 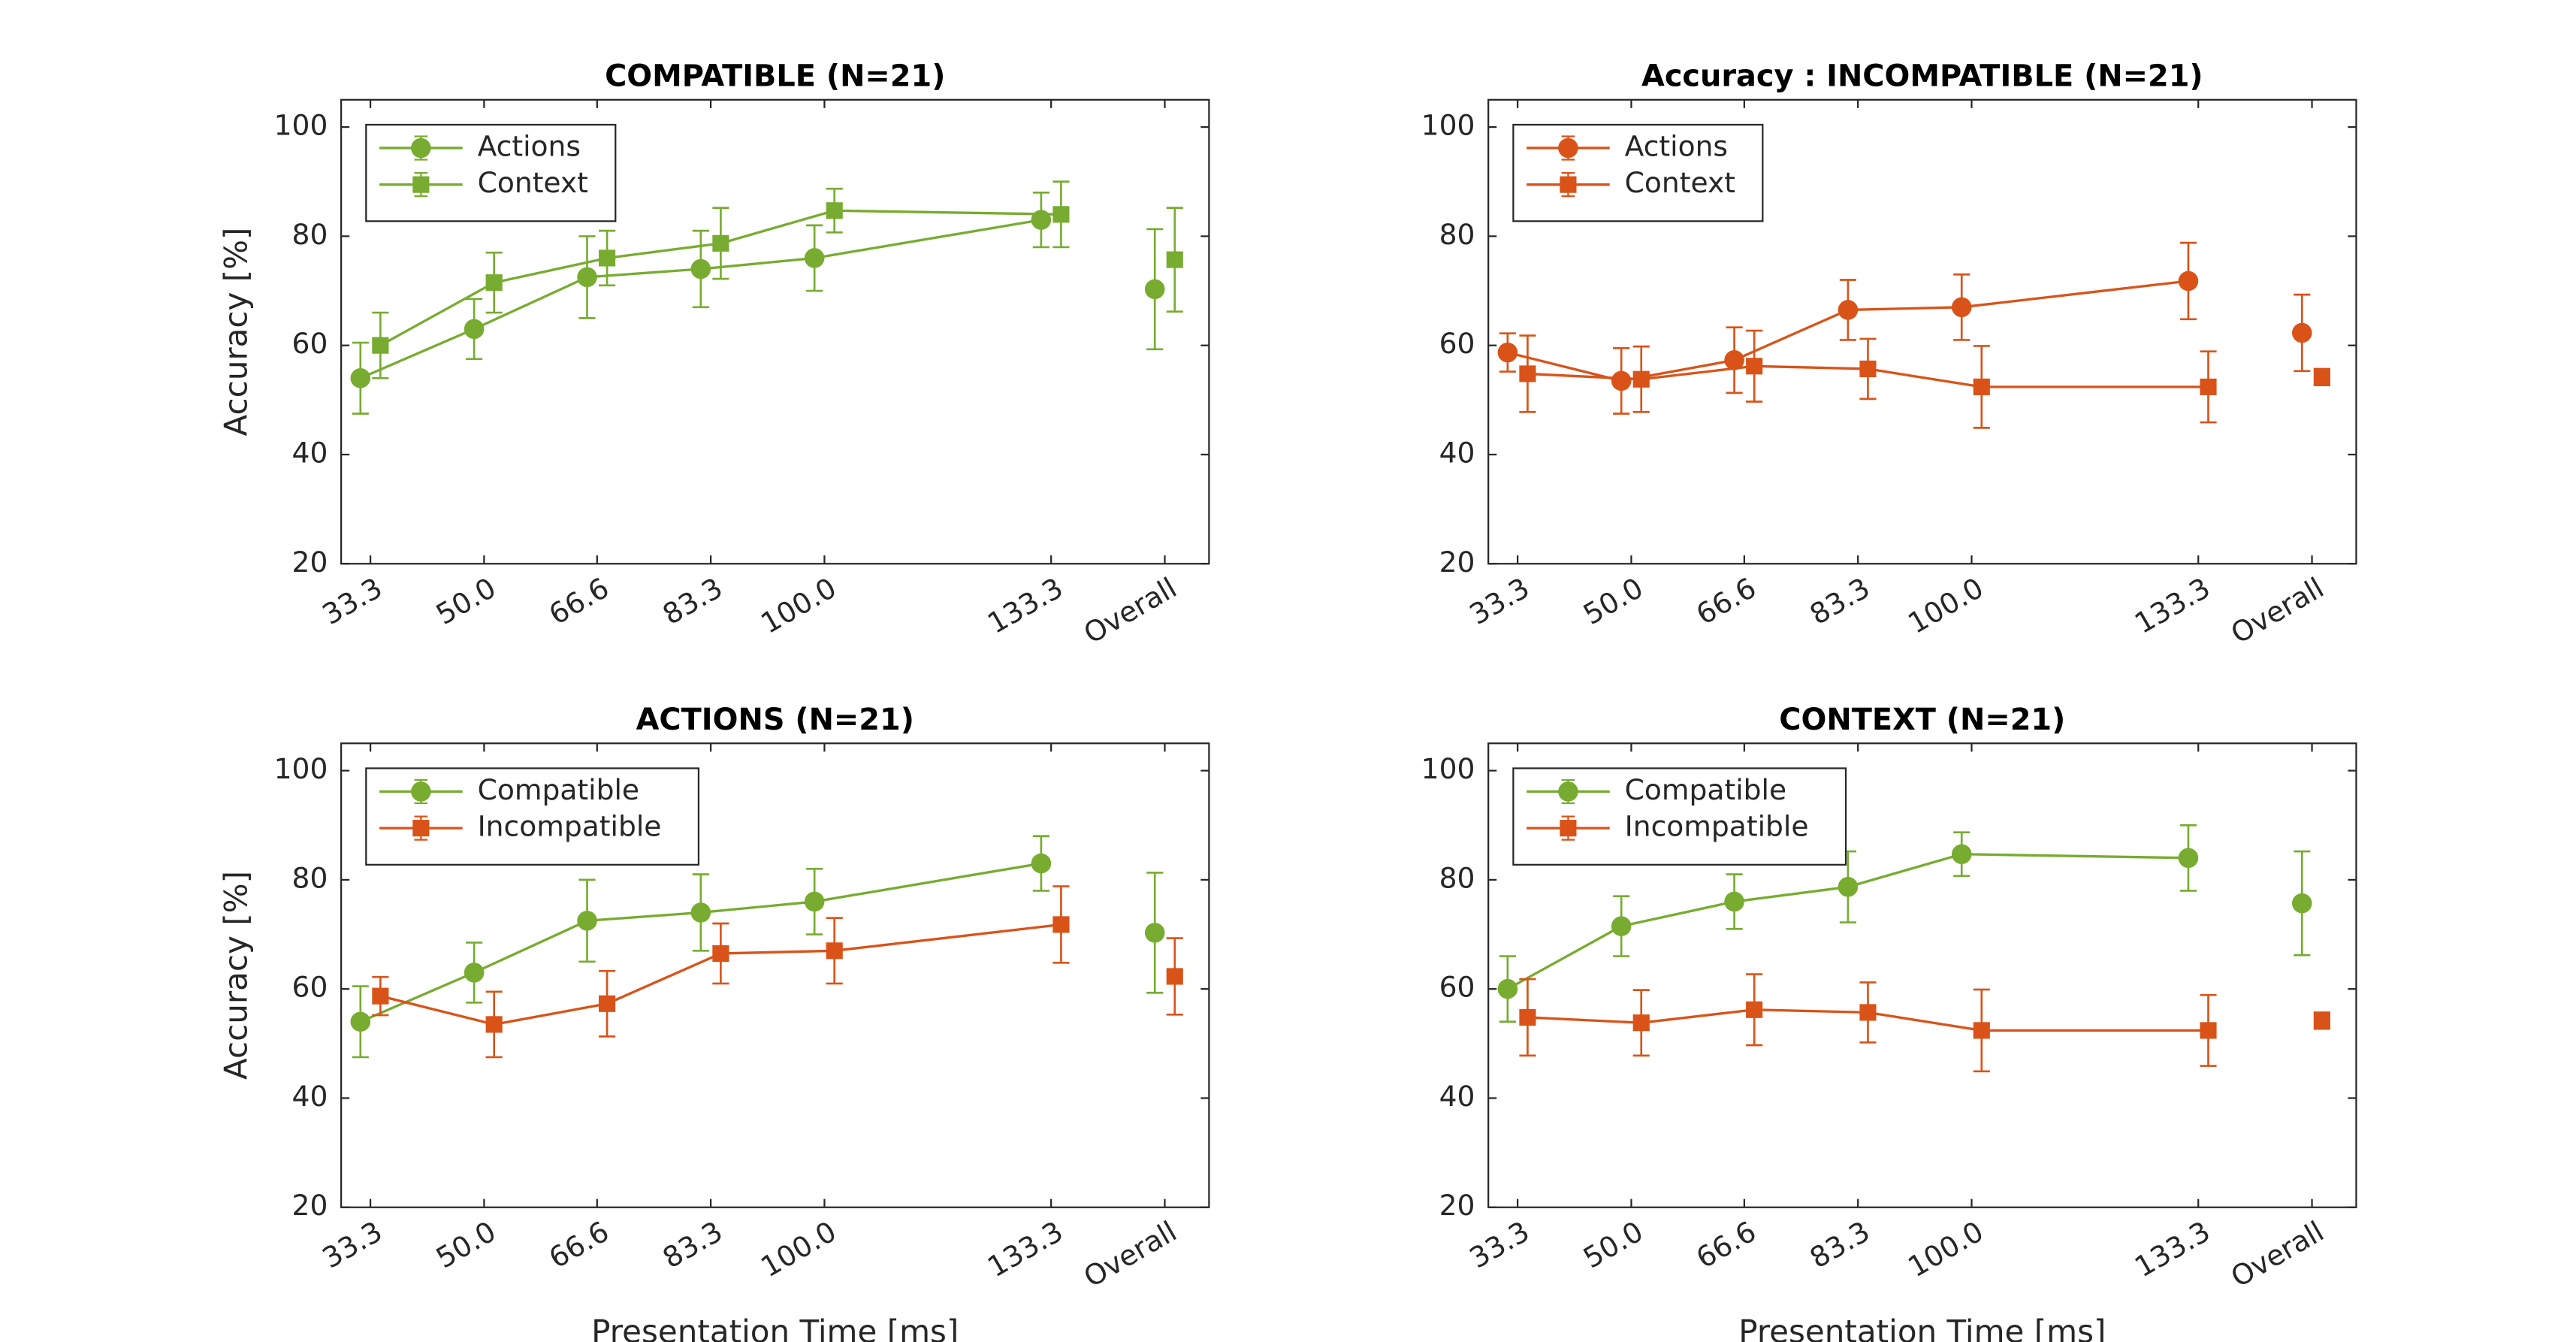 I want to click on legend-label: Context, so click(x=1680, y=183).